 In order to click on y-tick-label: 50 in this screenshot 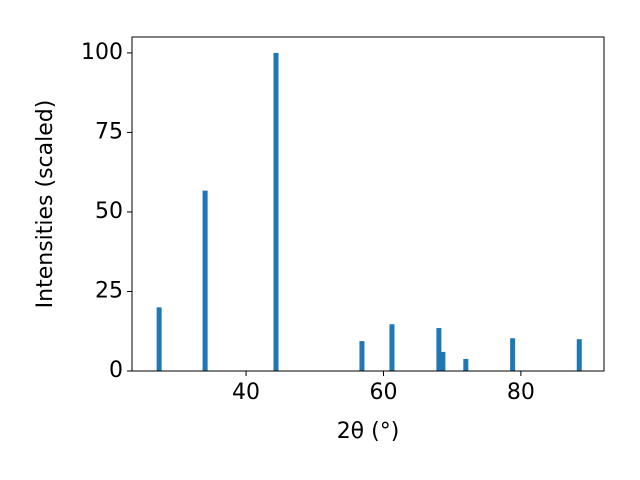, I will do `click(109, 211)`.